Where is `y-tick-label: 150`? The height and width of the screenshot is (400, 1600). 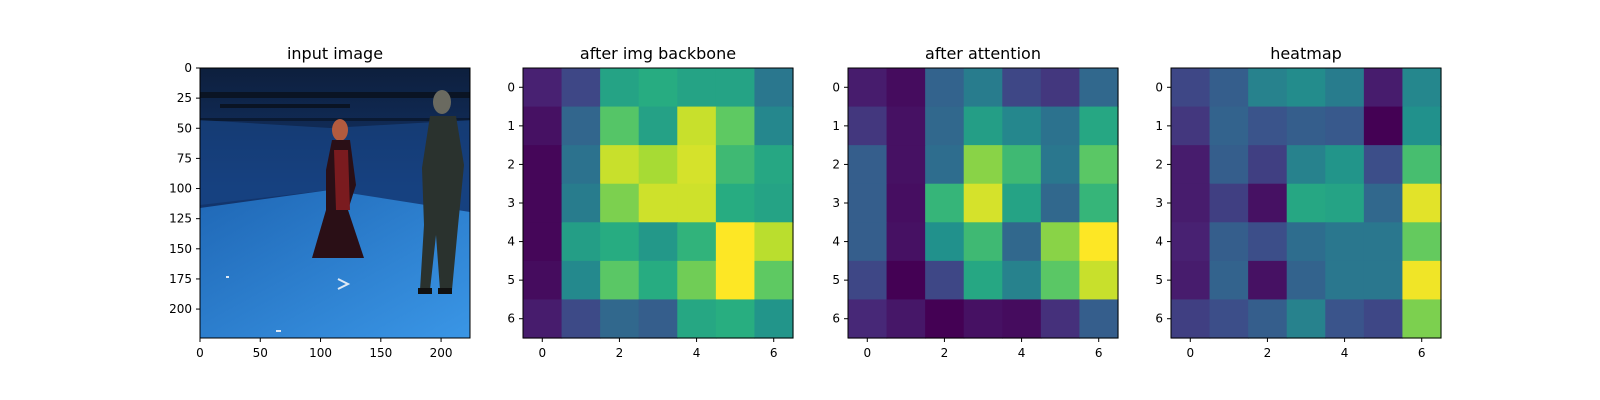
y-tick-label: 150 is located at coordinates (180, 249).